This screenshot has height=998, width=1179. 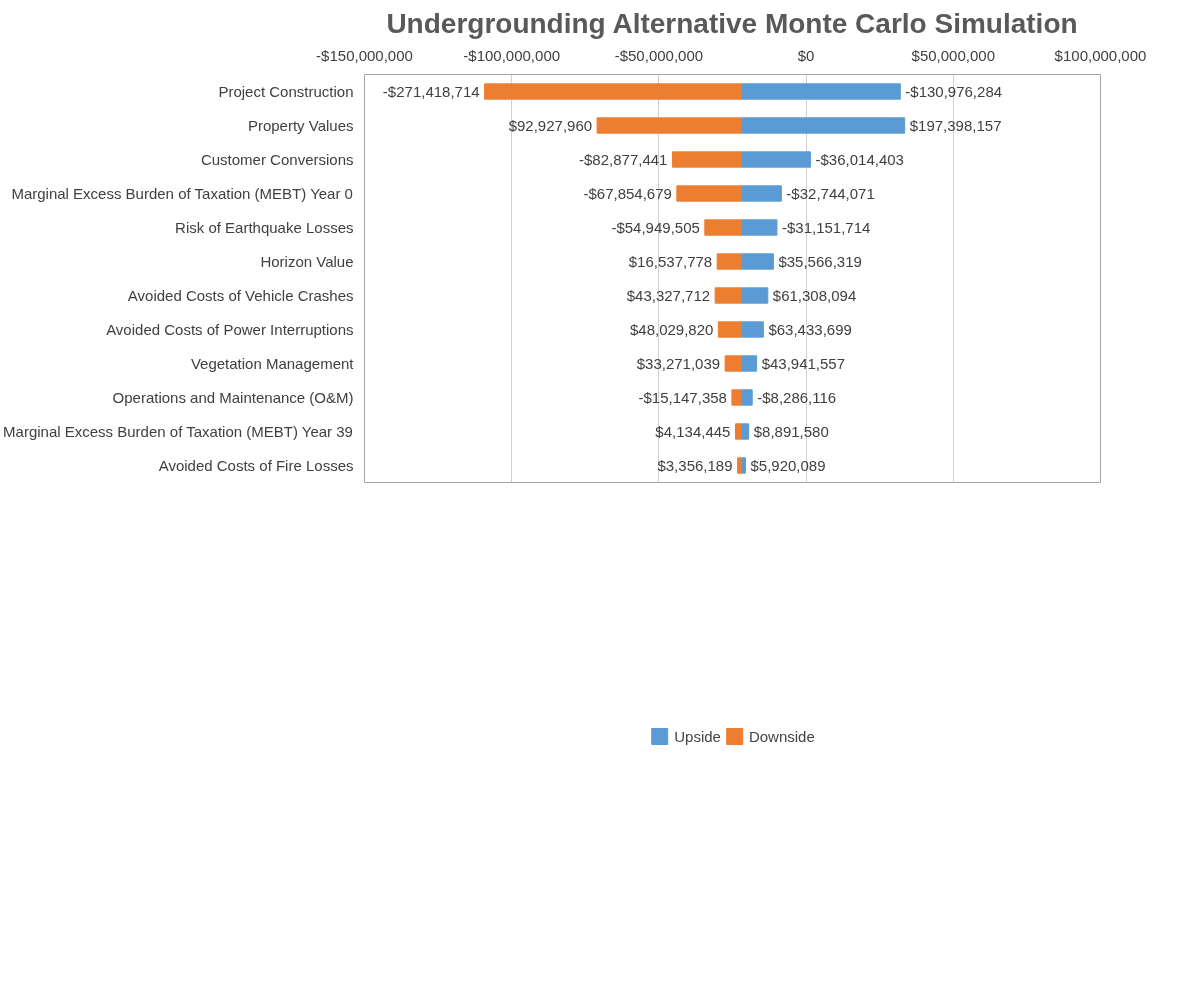 What do you see at coordinates (550, 125) in the screenshot?
I see `annotation: $92,927,960` at bounding box center [550, 125].